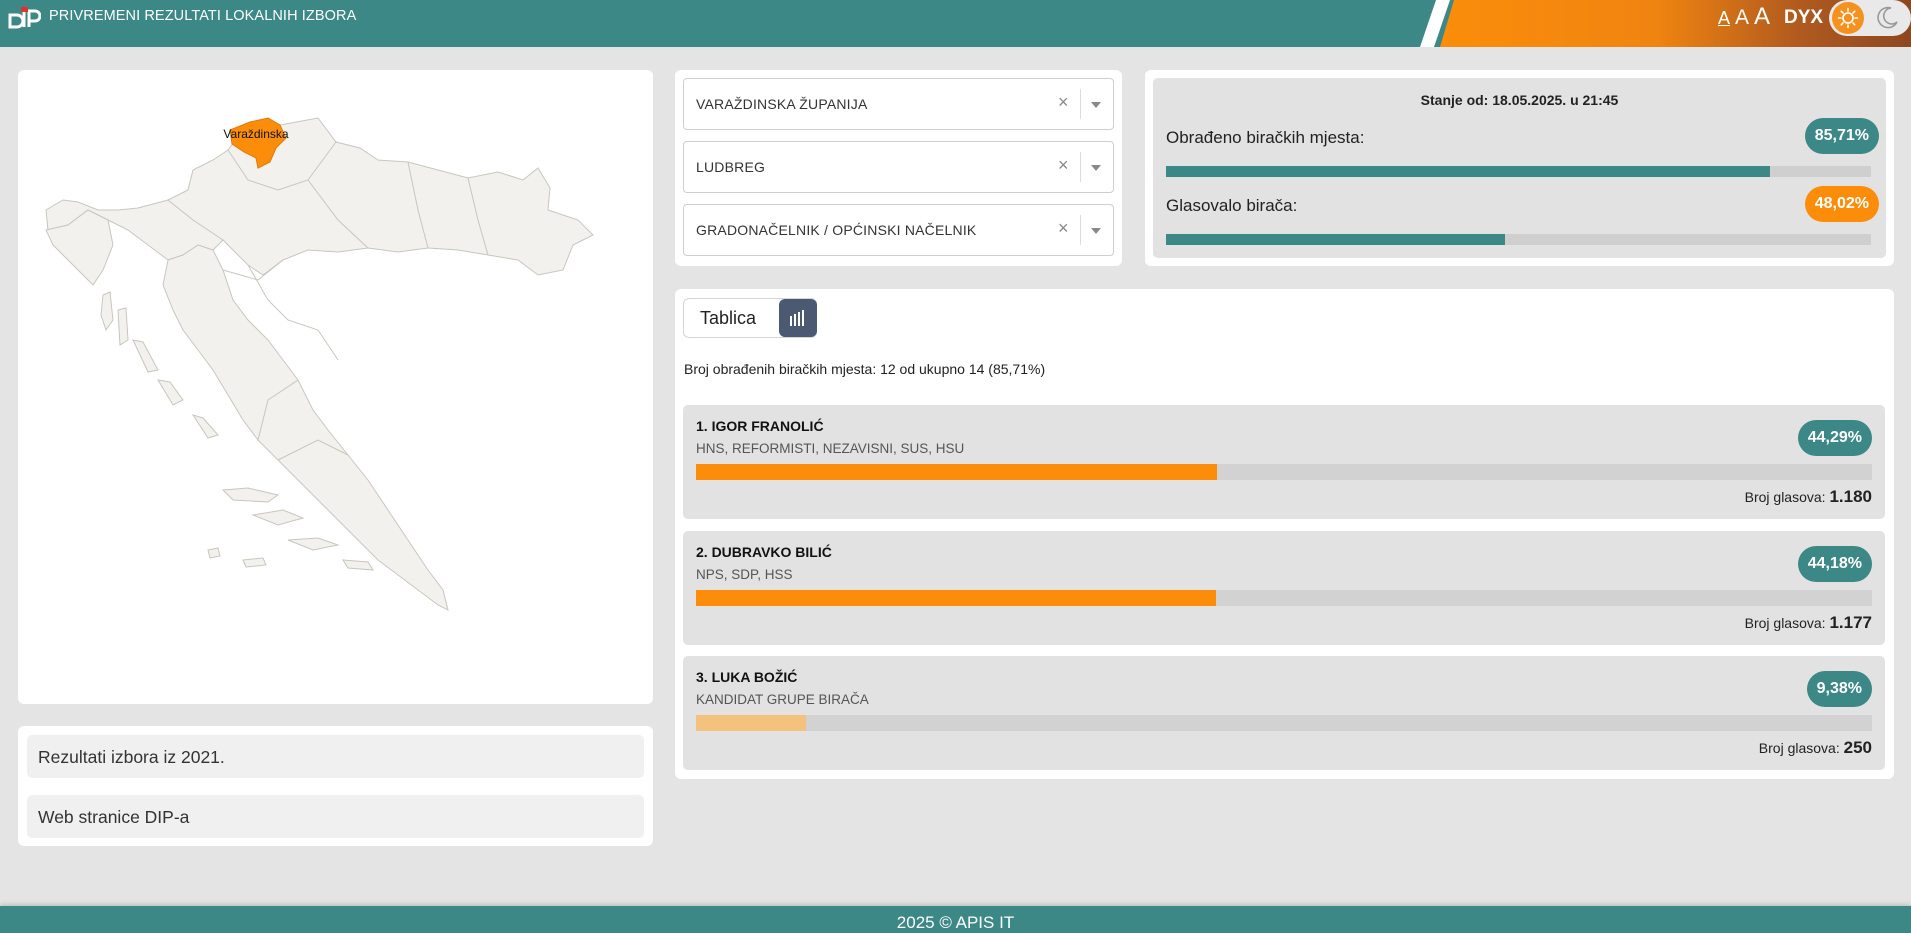  I want to click on candidate-name: 2. DUBRAVKO BILIĆ, so click(764, 552).